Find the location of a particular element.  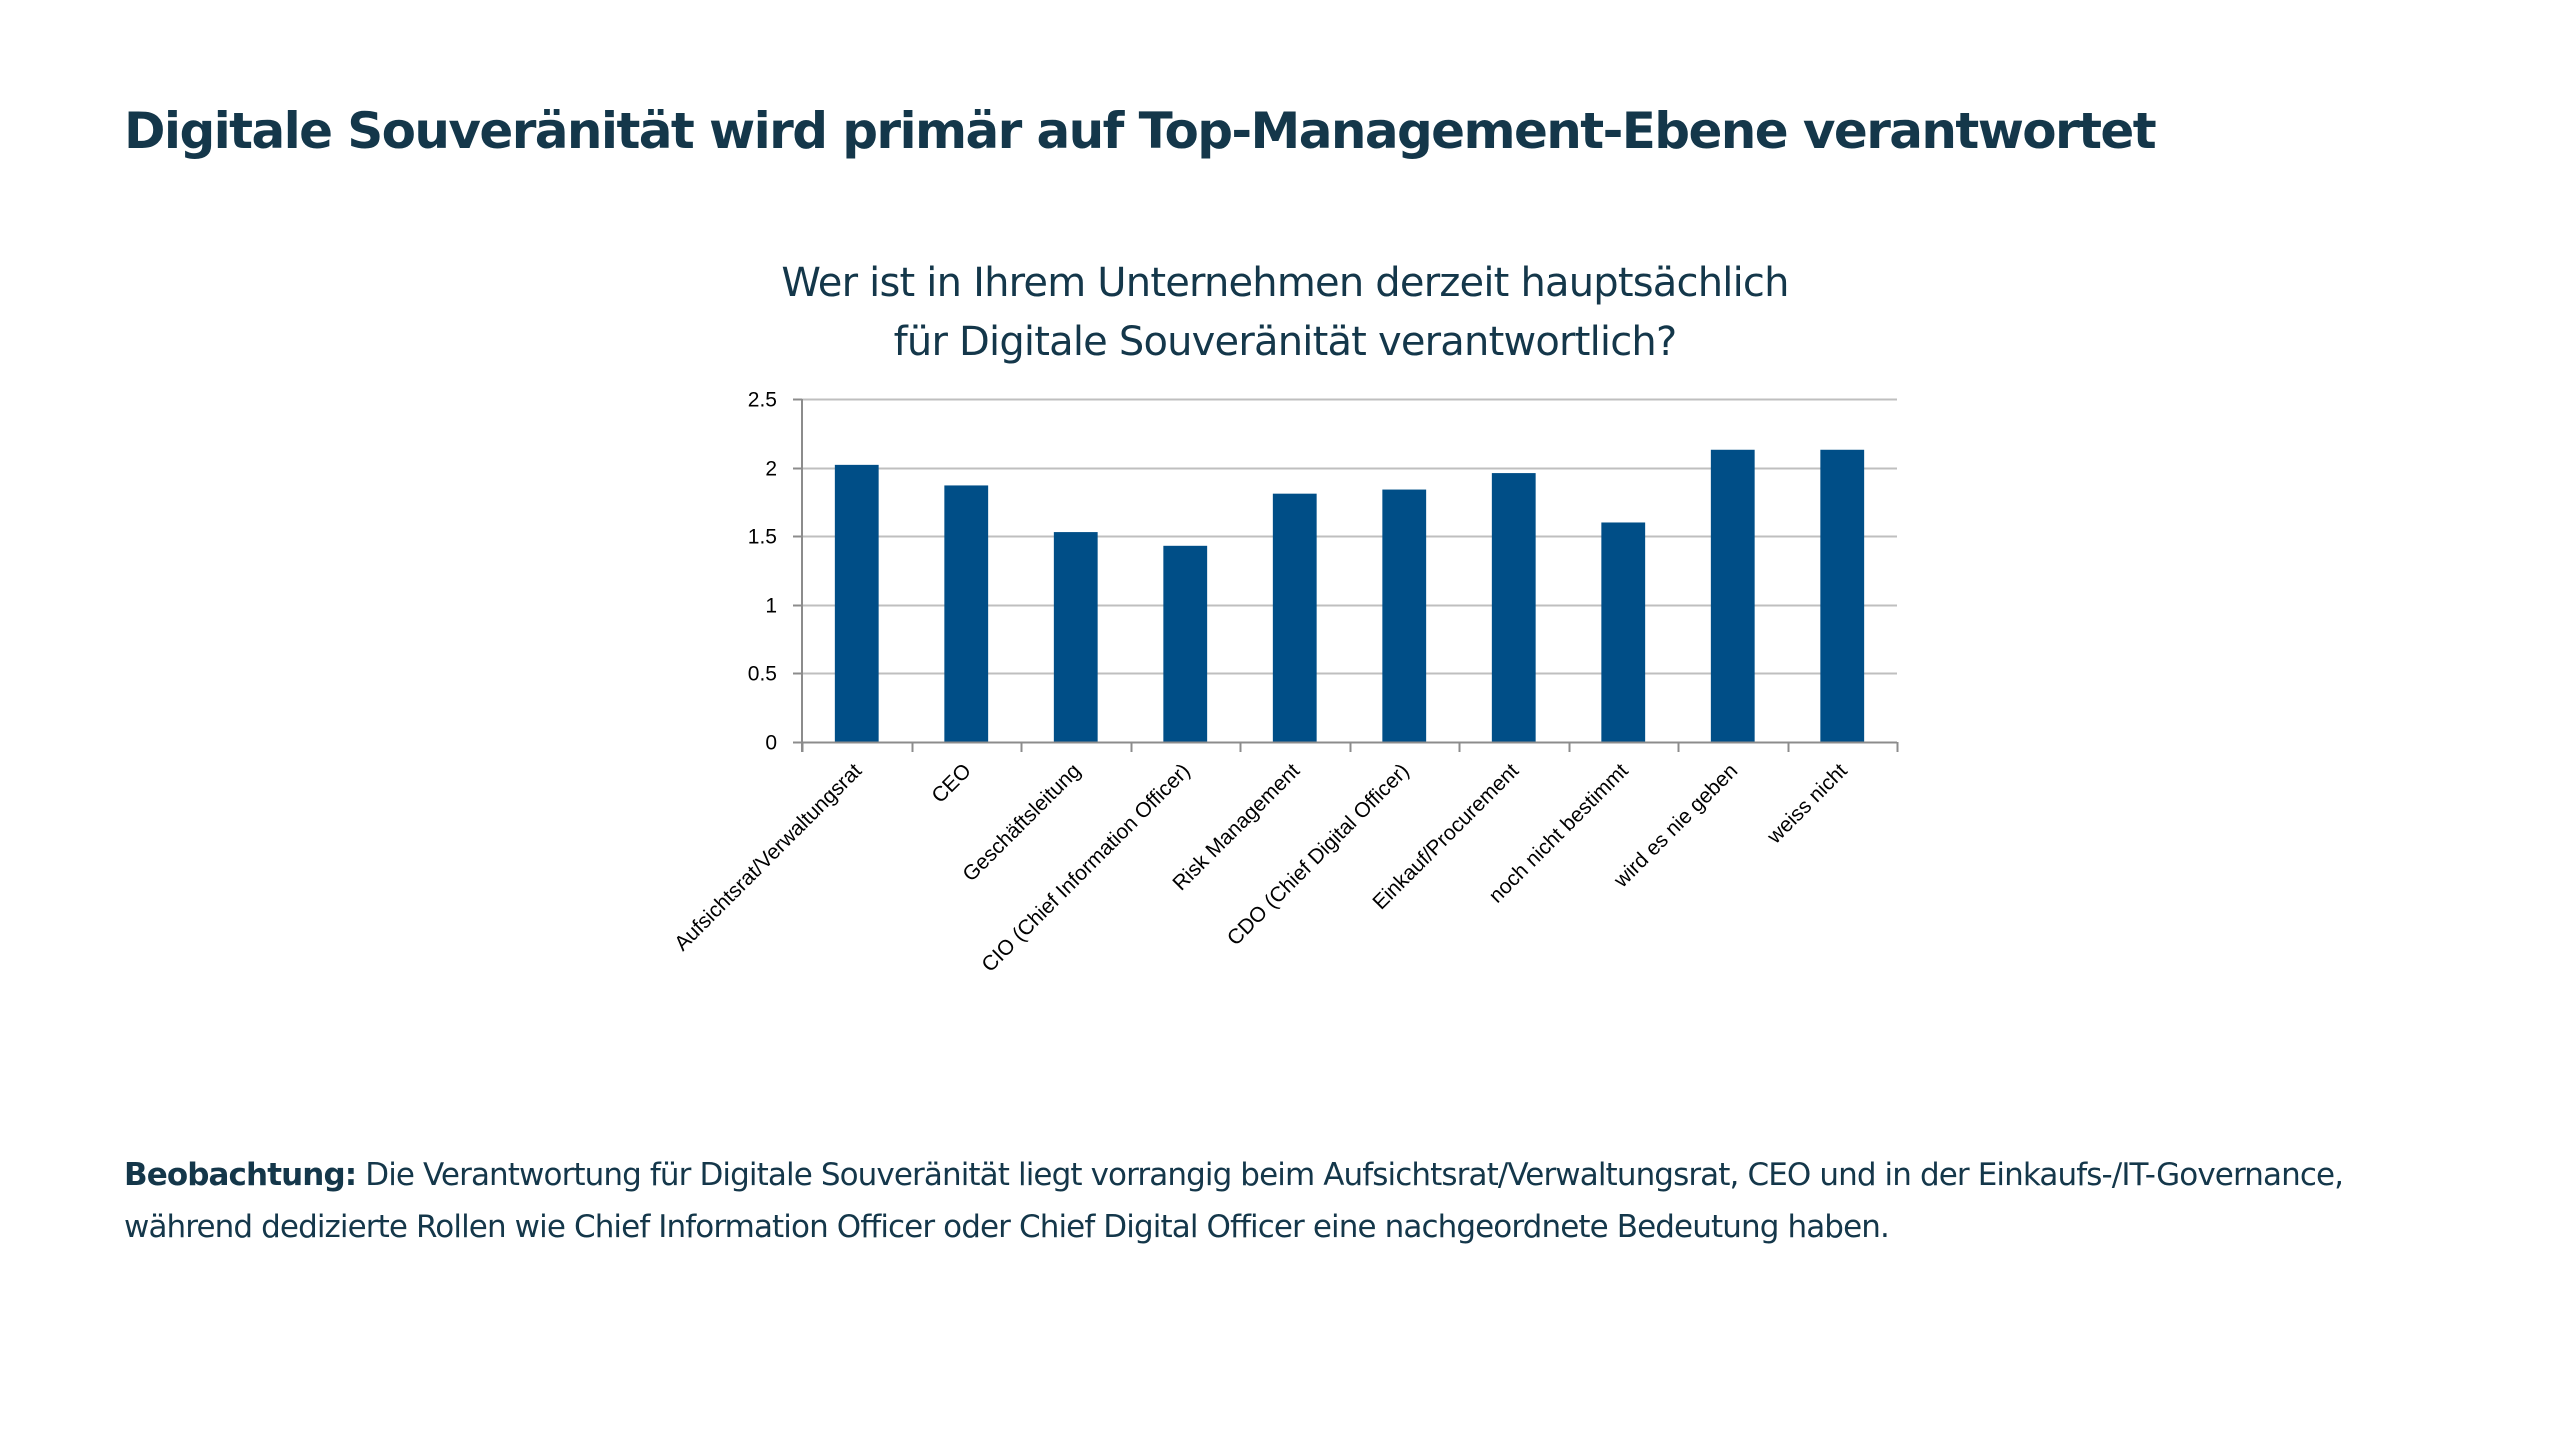

y-tick-label: 2 is located at coordinates (771, 469).